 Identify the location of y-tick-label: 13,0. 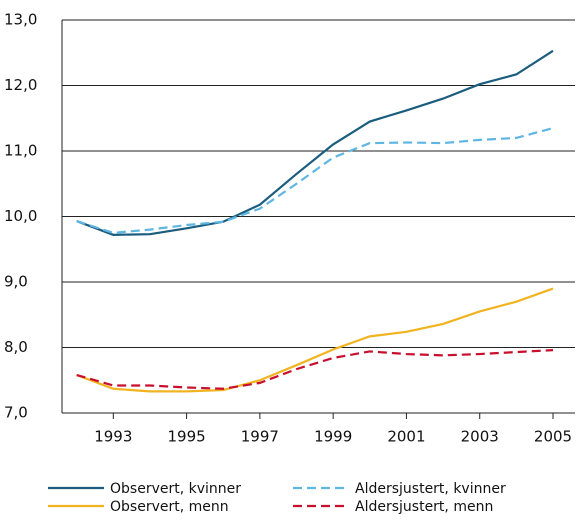
(20, 20).